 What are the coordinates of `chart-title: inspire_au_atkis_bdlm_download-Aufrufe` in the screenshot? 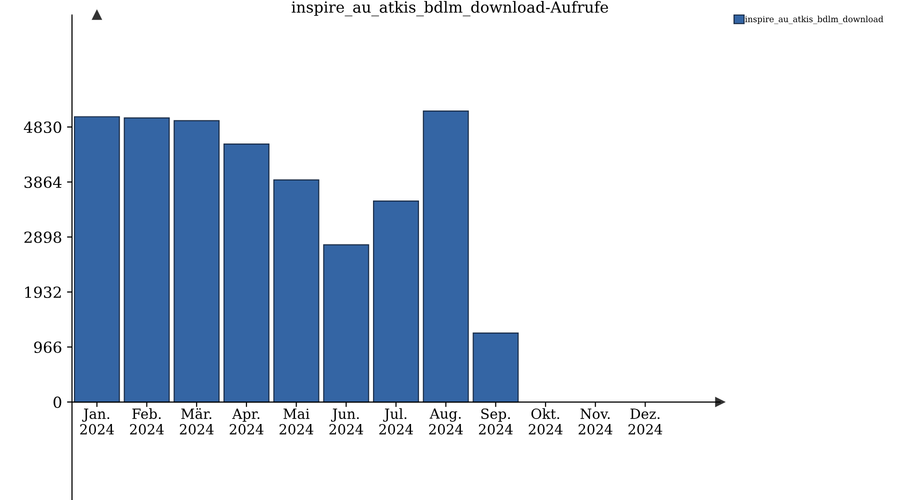 It's located at (450, 8).